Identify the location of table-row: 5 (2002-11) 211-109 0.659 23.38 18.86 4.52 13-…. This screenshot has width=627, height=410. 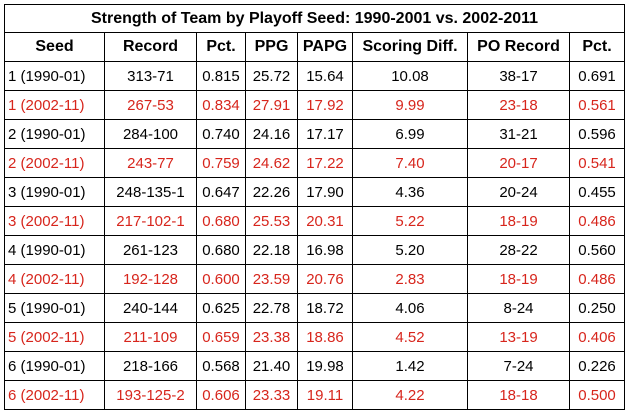
(315, 337).